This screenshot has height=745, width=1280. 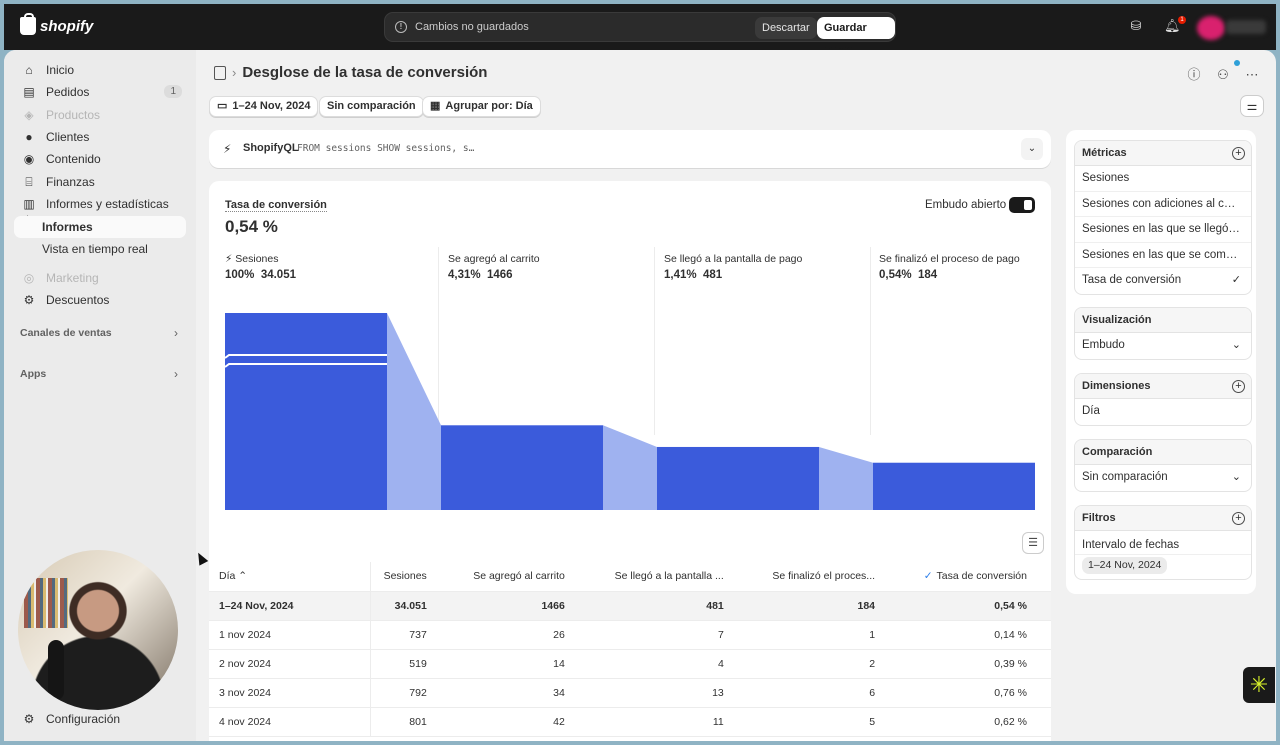 What do you see at coordinates (1223, 74) in the screenshot?
I see `share-users-icon: ⚇` at bounding box center [1223, 74].